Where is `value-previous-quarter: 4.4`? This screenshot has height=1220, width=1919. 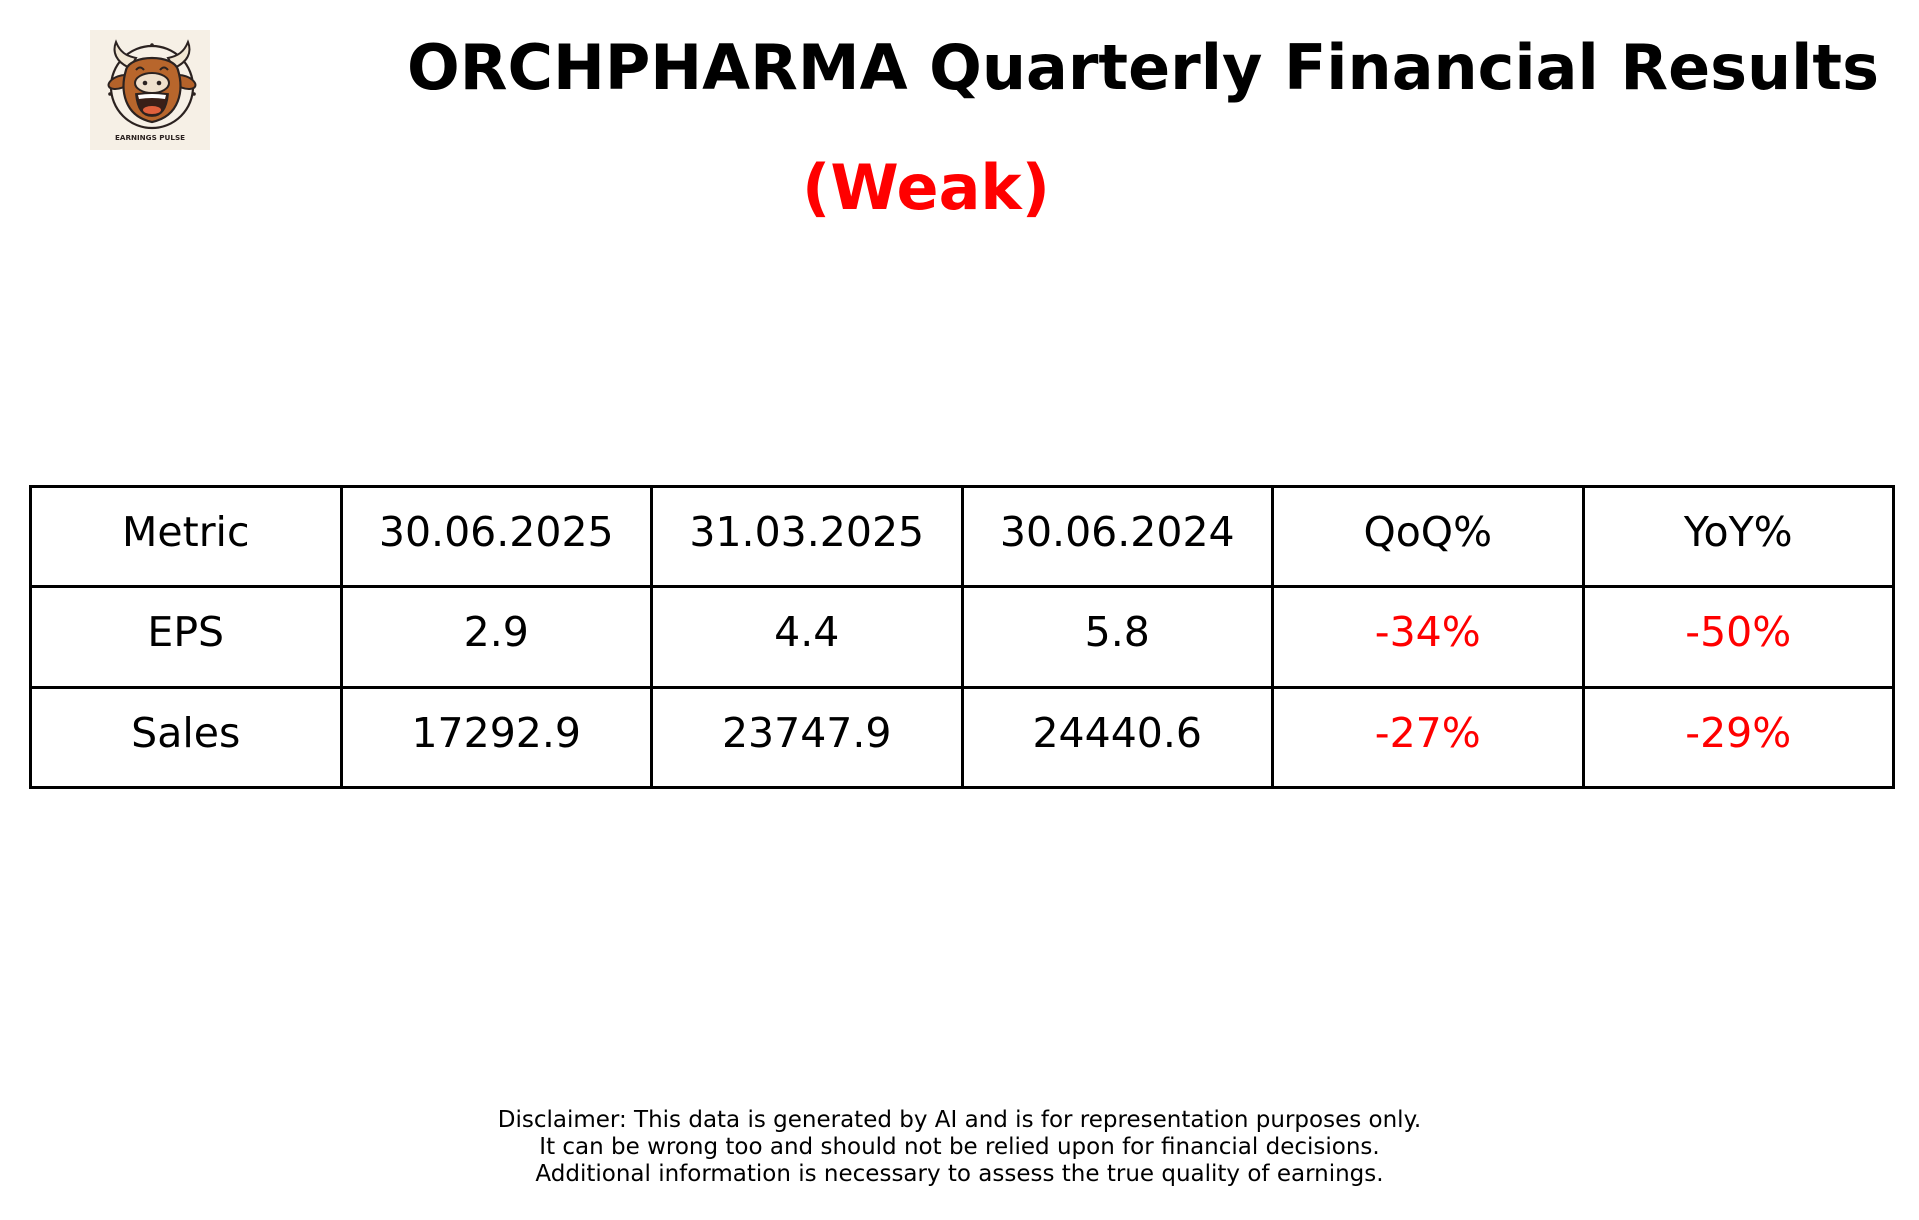
value-previous-quarter: 4.4 is located at coordinates (807, 637).